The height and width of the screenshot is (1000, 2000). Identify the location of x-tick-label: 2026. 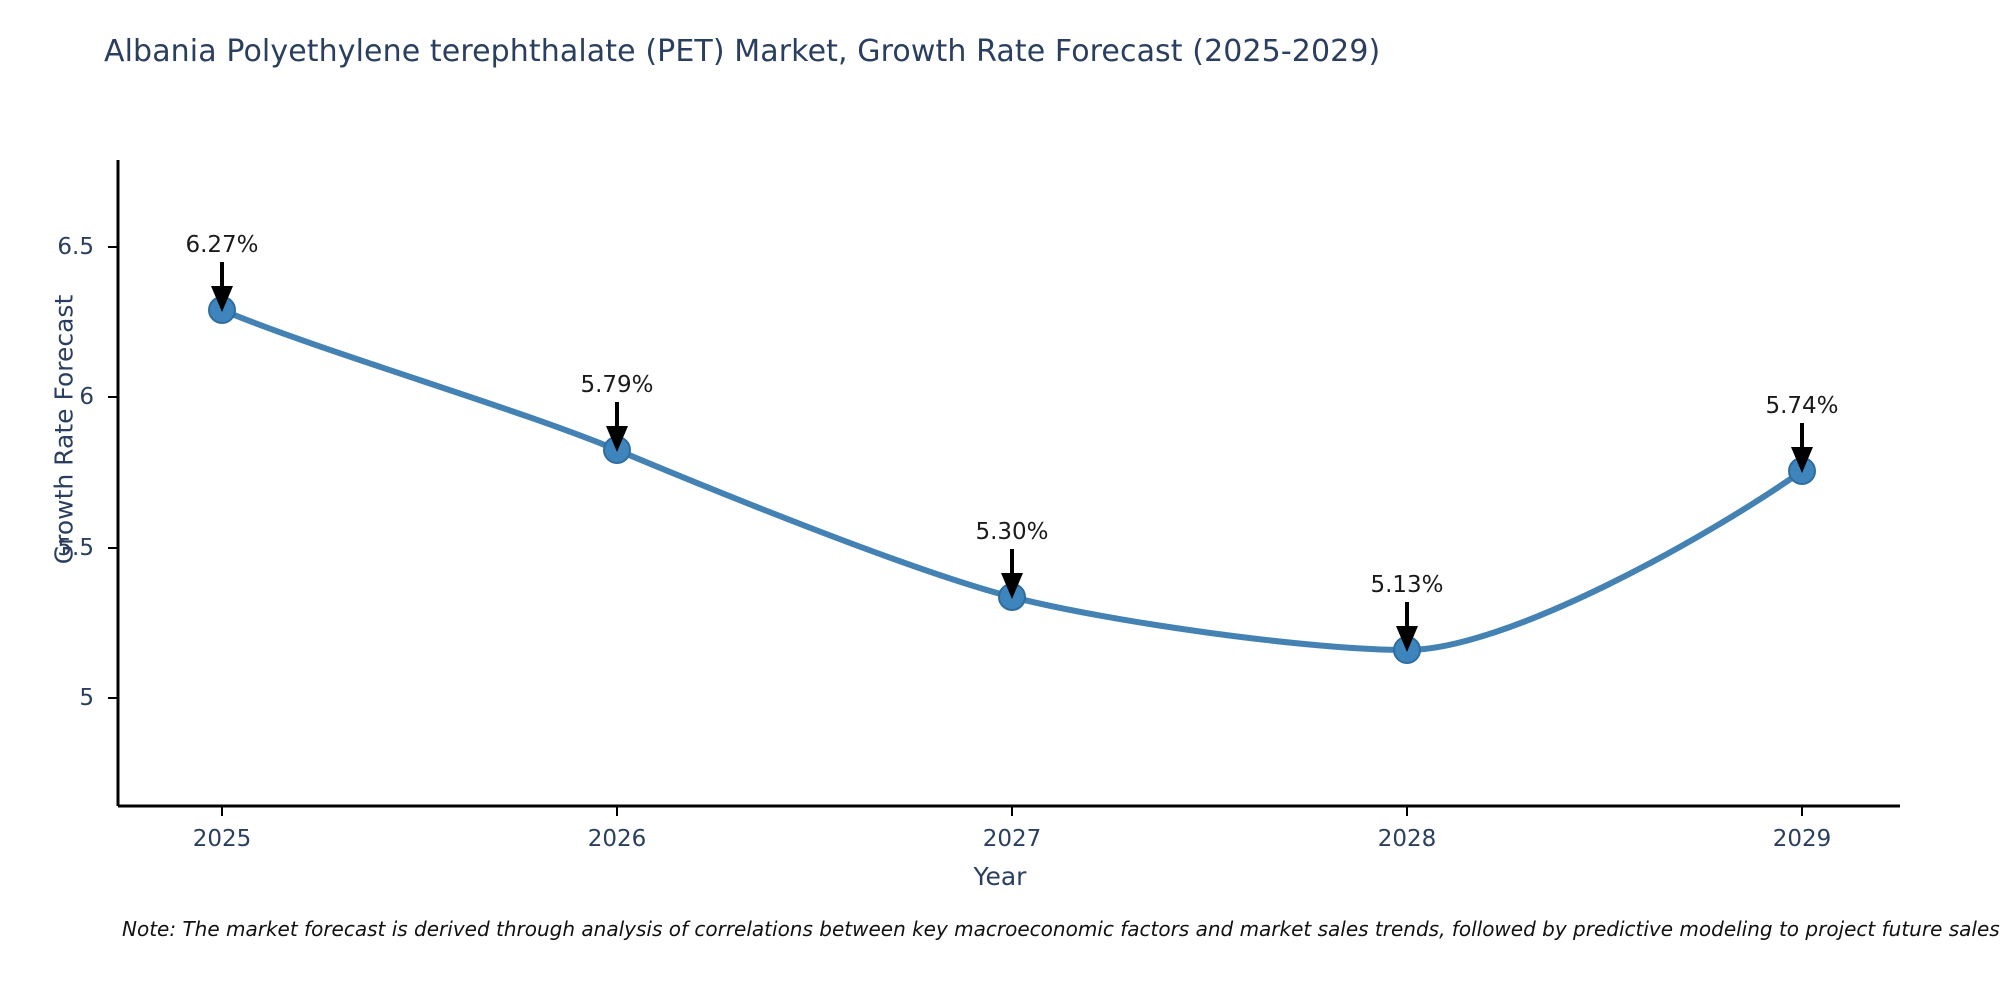
(617, 839).